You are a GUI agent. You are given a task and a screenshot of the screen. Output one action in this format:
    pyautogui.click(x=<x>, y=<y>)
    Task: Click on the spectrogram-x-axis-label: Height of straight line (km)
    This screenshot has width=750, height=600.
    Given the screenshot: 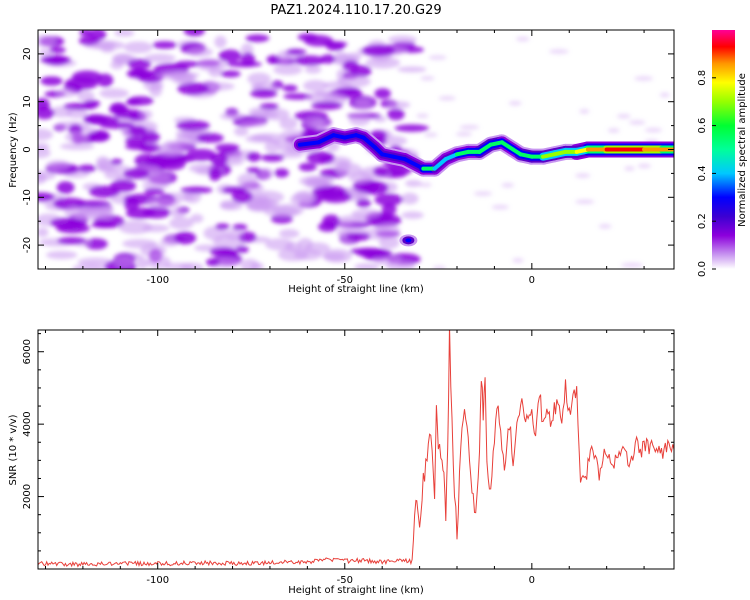 What is the action you would take?
    pyautogui.click(x=356, y=289)
    